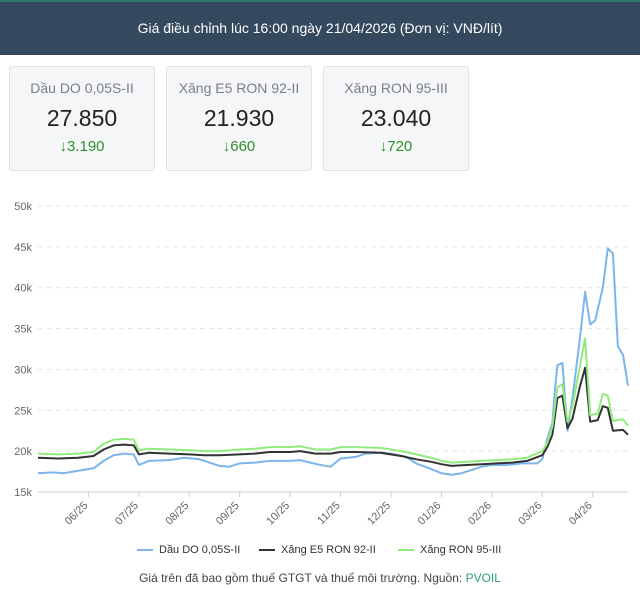 The image size is (640, 589). Describe the element at coordinates (23, 452) in the screenshot. I see `y-tick-label: 20k` at that location.